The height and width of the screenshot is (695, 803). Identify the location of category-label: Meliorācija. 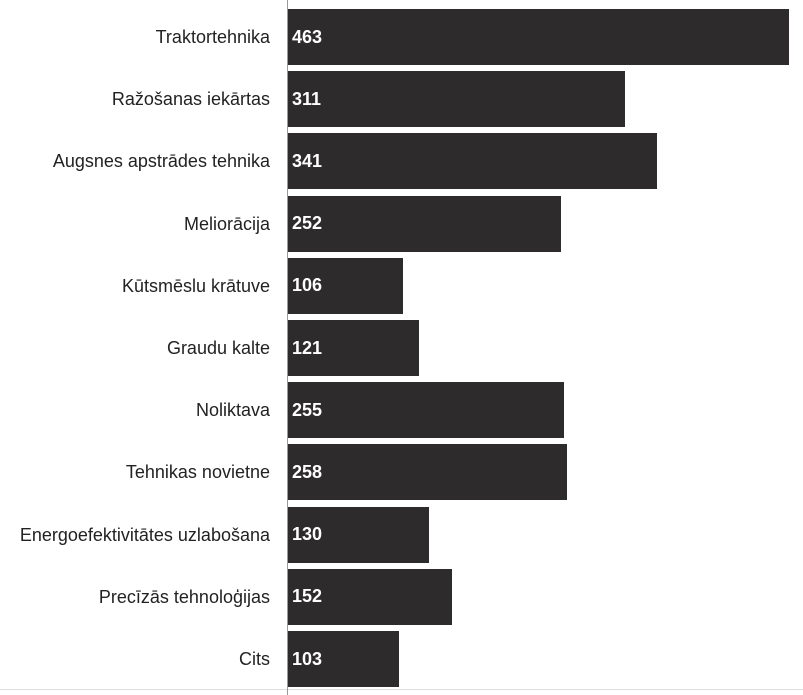
(226, 223).